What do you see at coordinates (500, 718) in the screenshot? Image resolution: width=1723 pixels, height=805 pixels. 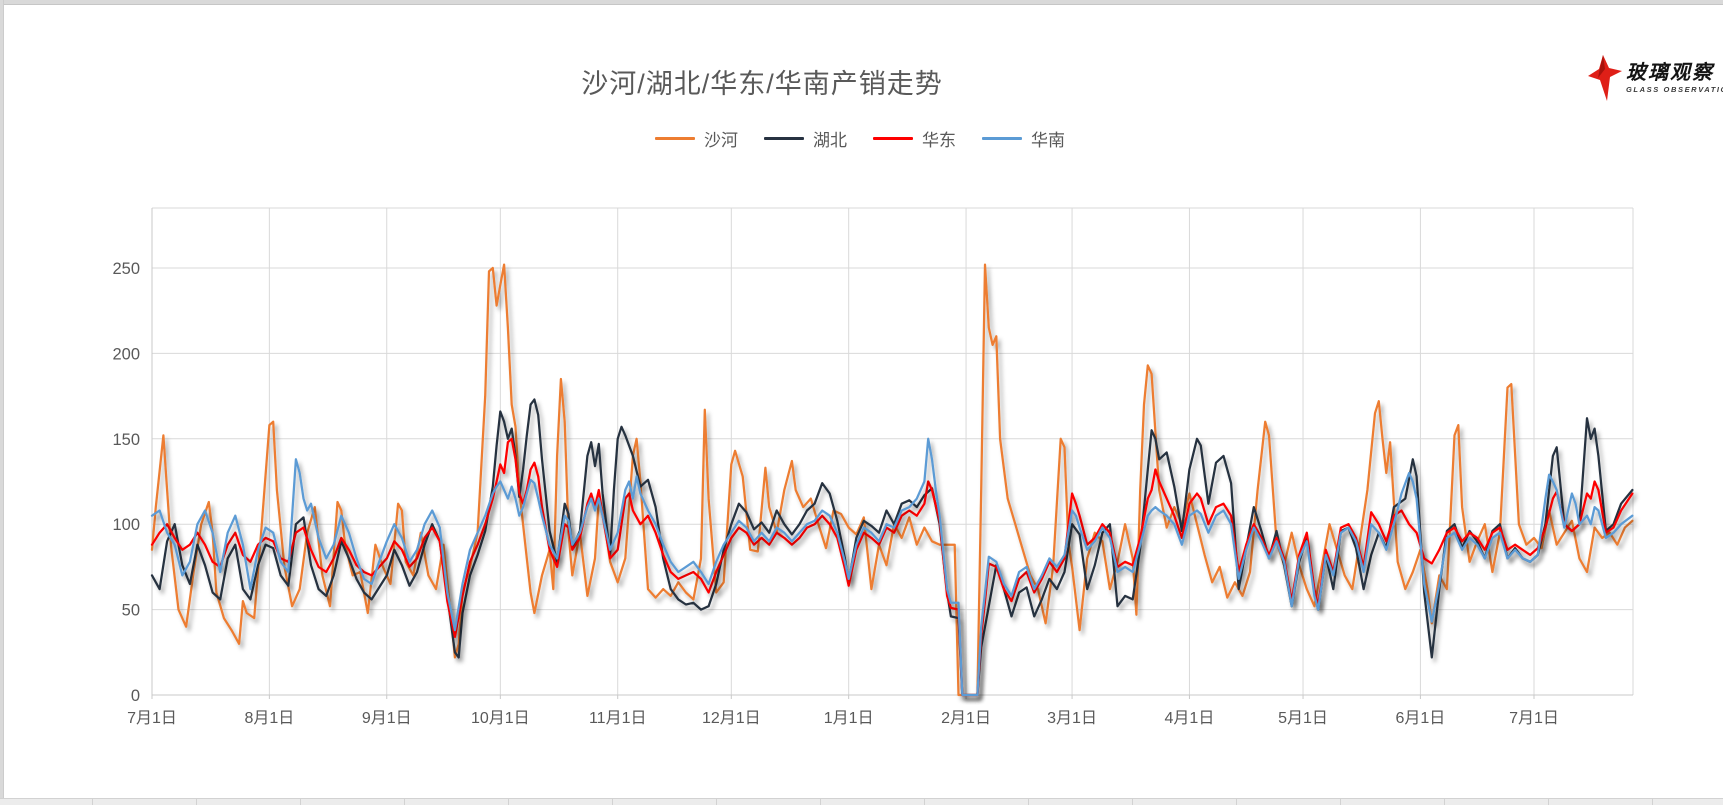 I see `x-tick-label: 10月1日` at bounding box center [500, 718].